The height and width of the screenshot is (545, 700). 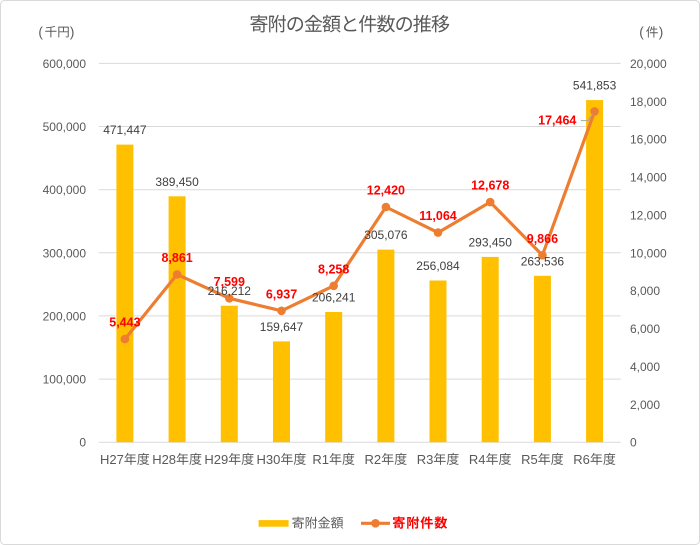 I want to click on svg-text: R1, so click(x=320, y=459).